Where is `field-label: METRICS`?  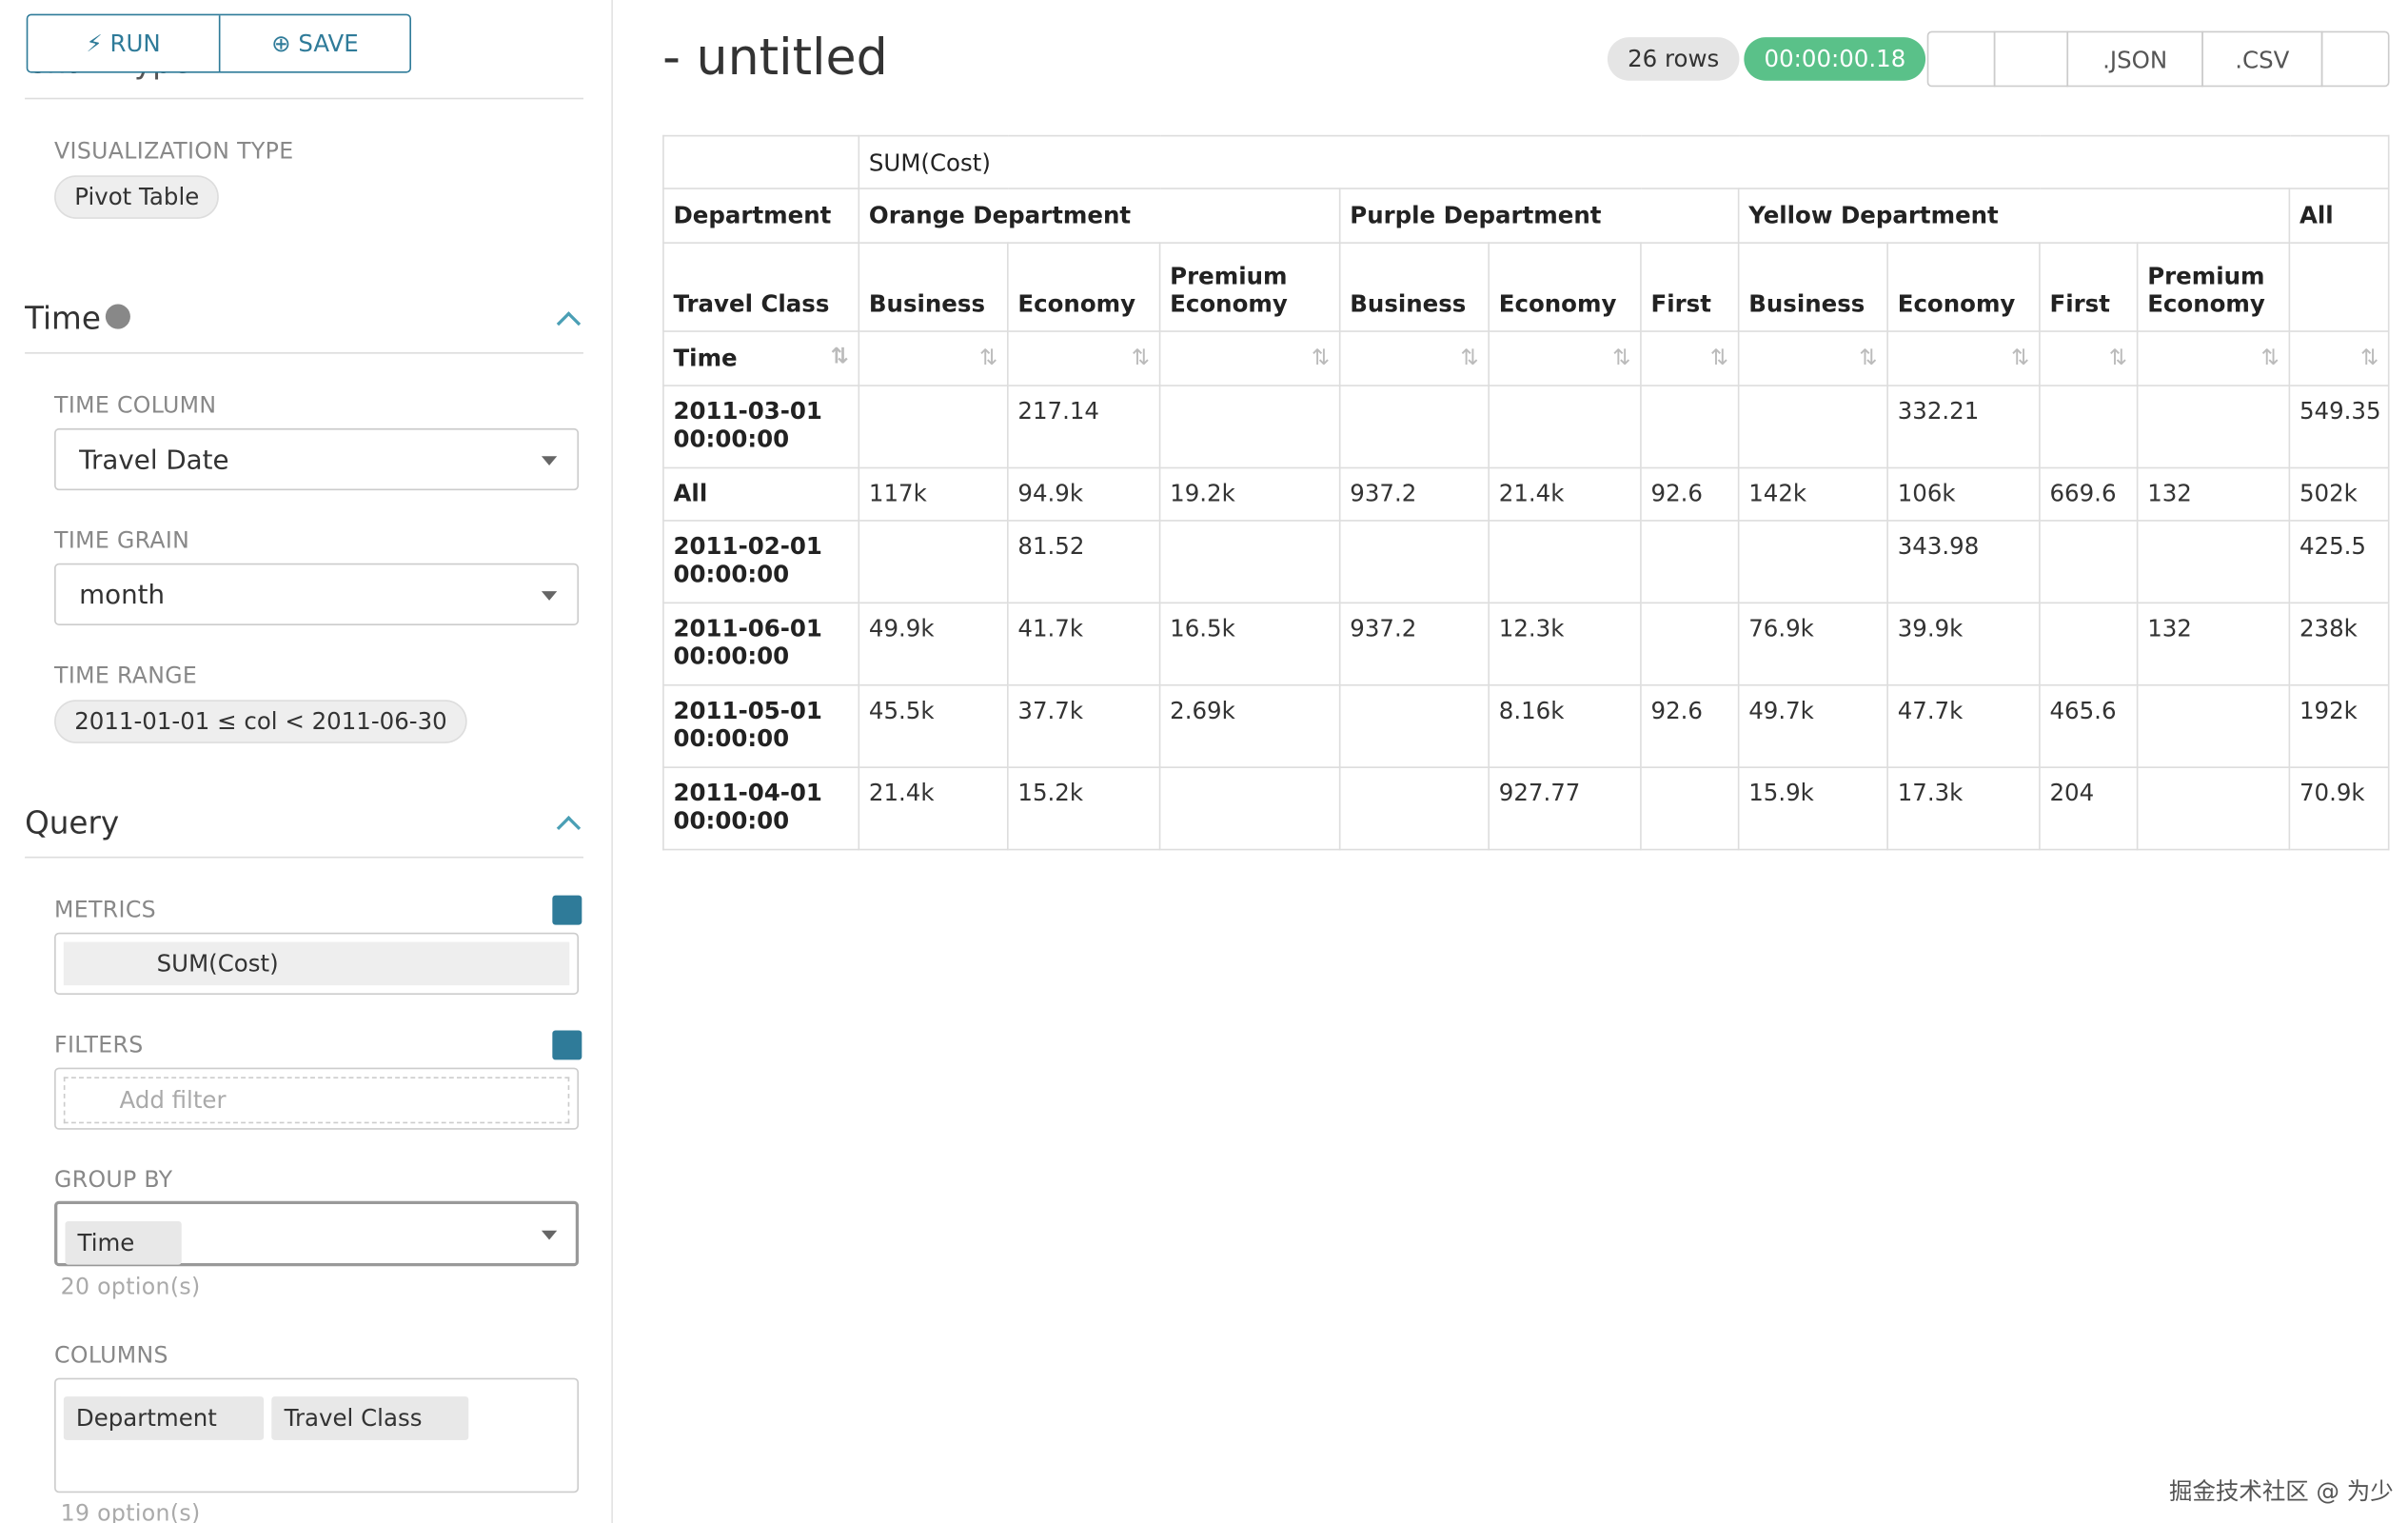 field-label: METRICS is located at coordinates (105, 911).